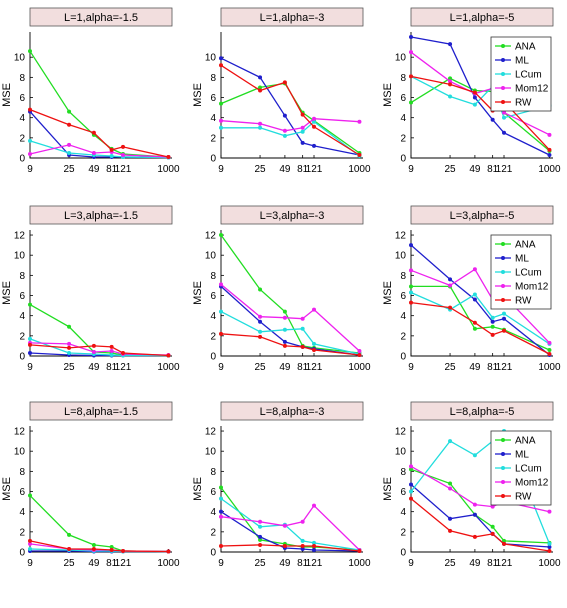 This screenshot has height=608, width=567. I want to click on legend-label: Mom12, so click(532, 483).